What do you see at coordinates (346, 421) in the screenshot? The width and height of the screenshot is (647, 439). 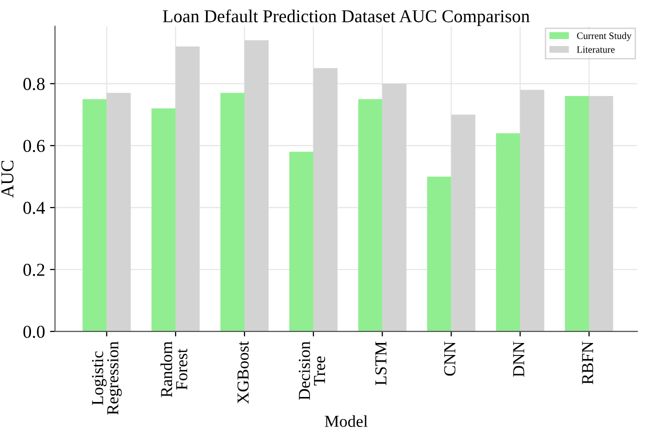 I see `x-axis-title: Model` at bounding box center [346, 421].